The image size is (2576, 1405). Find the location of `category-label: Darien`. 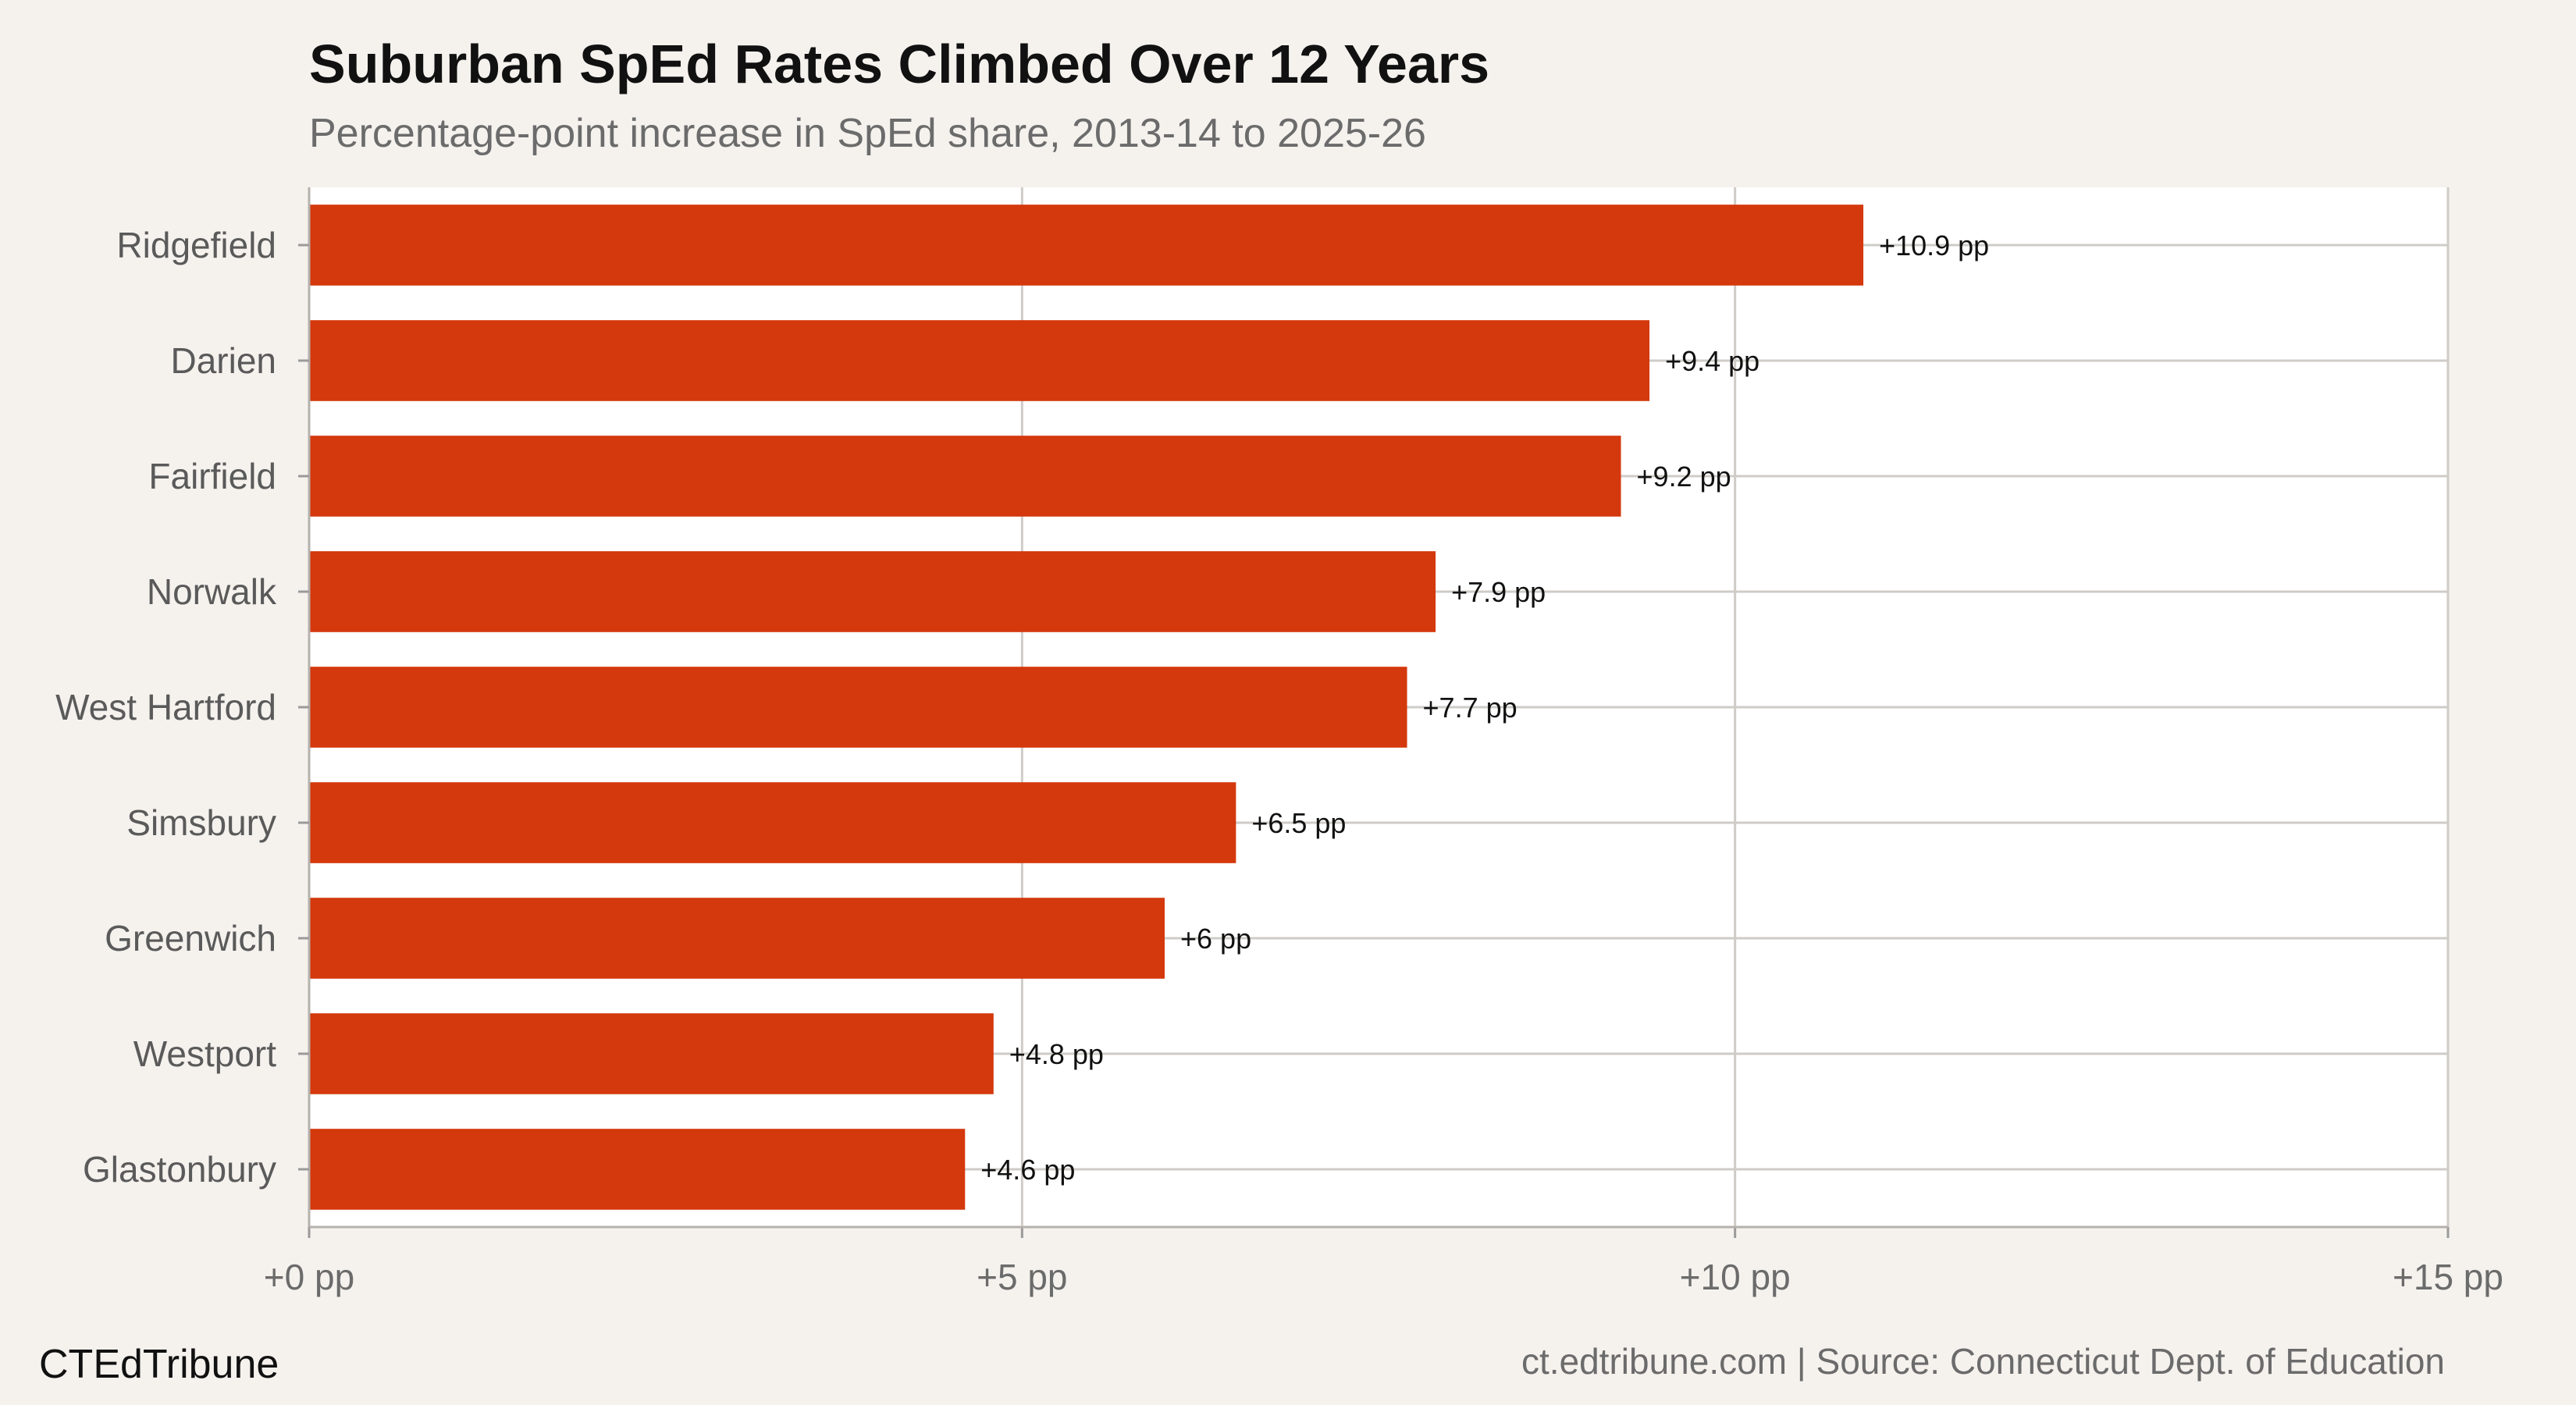

category-label: Darien is located at coordinates (223, 360).